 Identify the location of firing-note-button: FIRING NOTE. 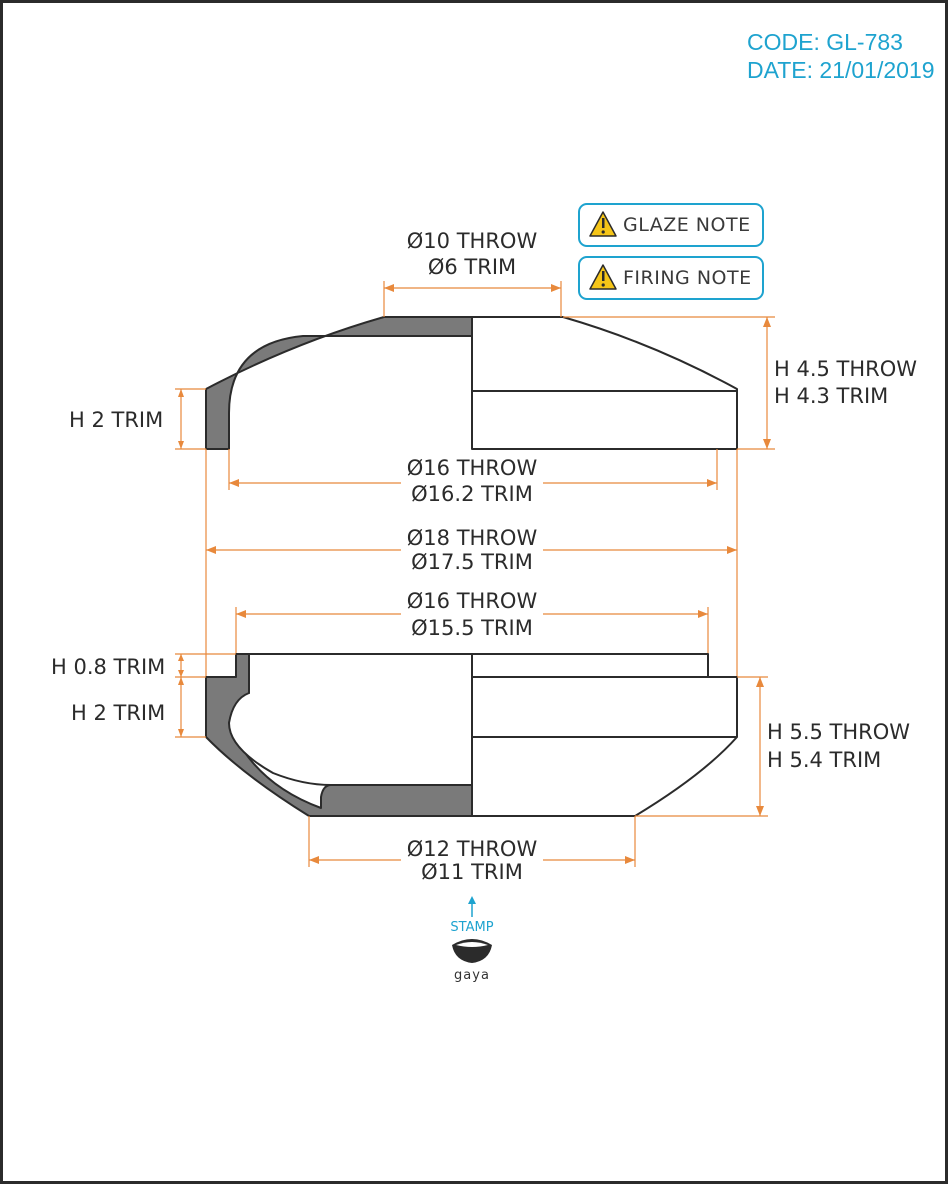
(671, 278).